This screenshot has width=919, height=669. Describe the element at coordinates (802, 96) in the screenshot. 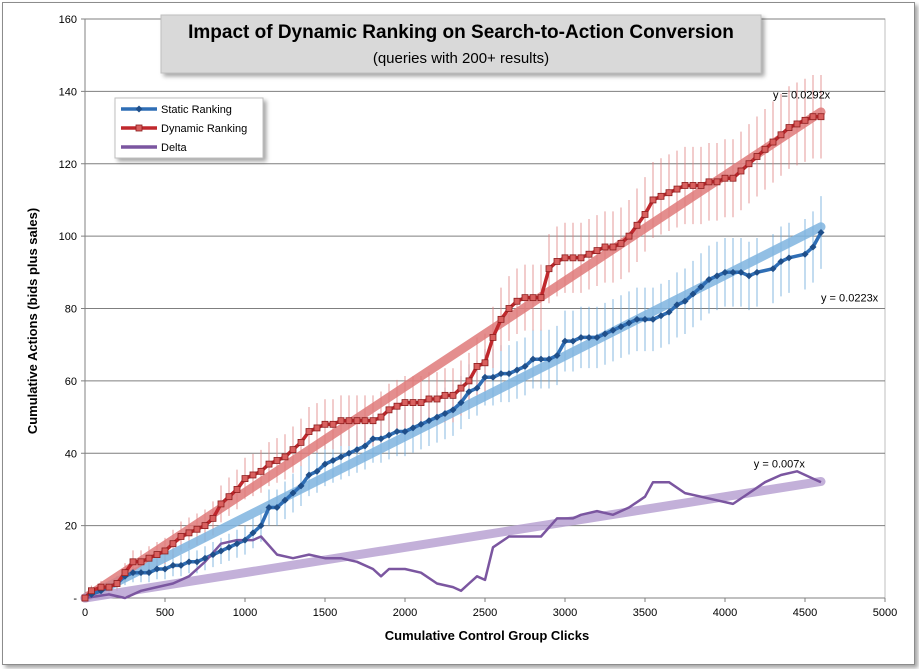

I see `trendline-label: y = 0.0292x` at that location.